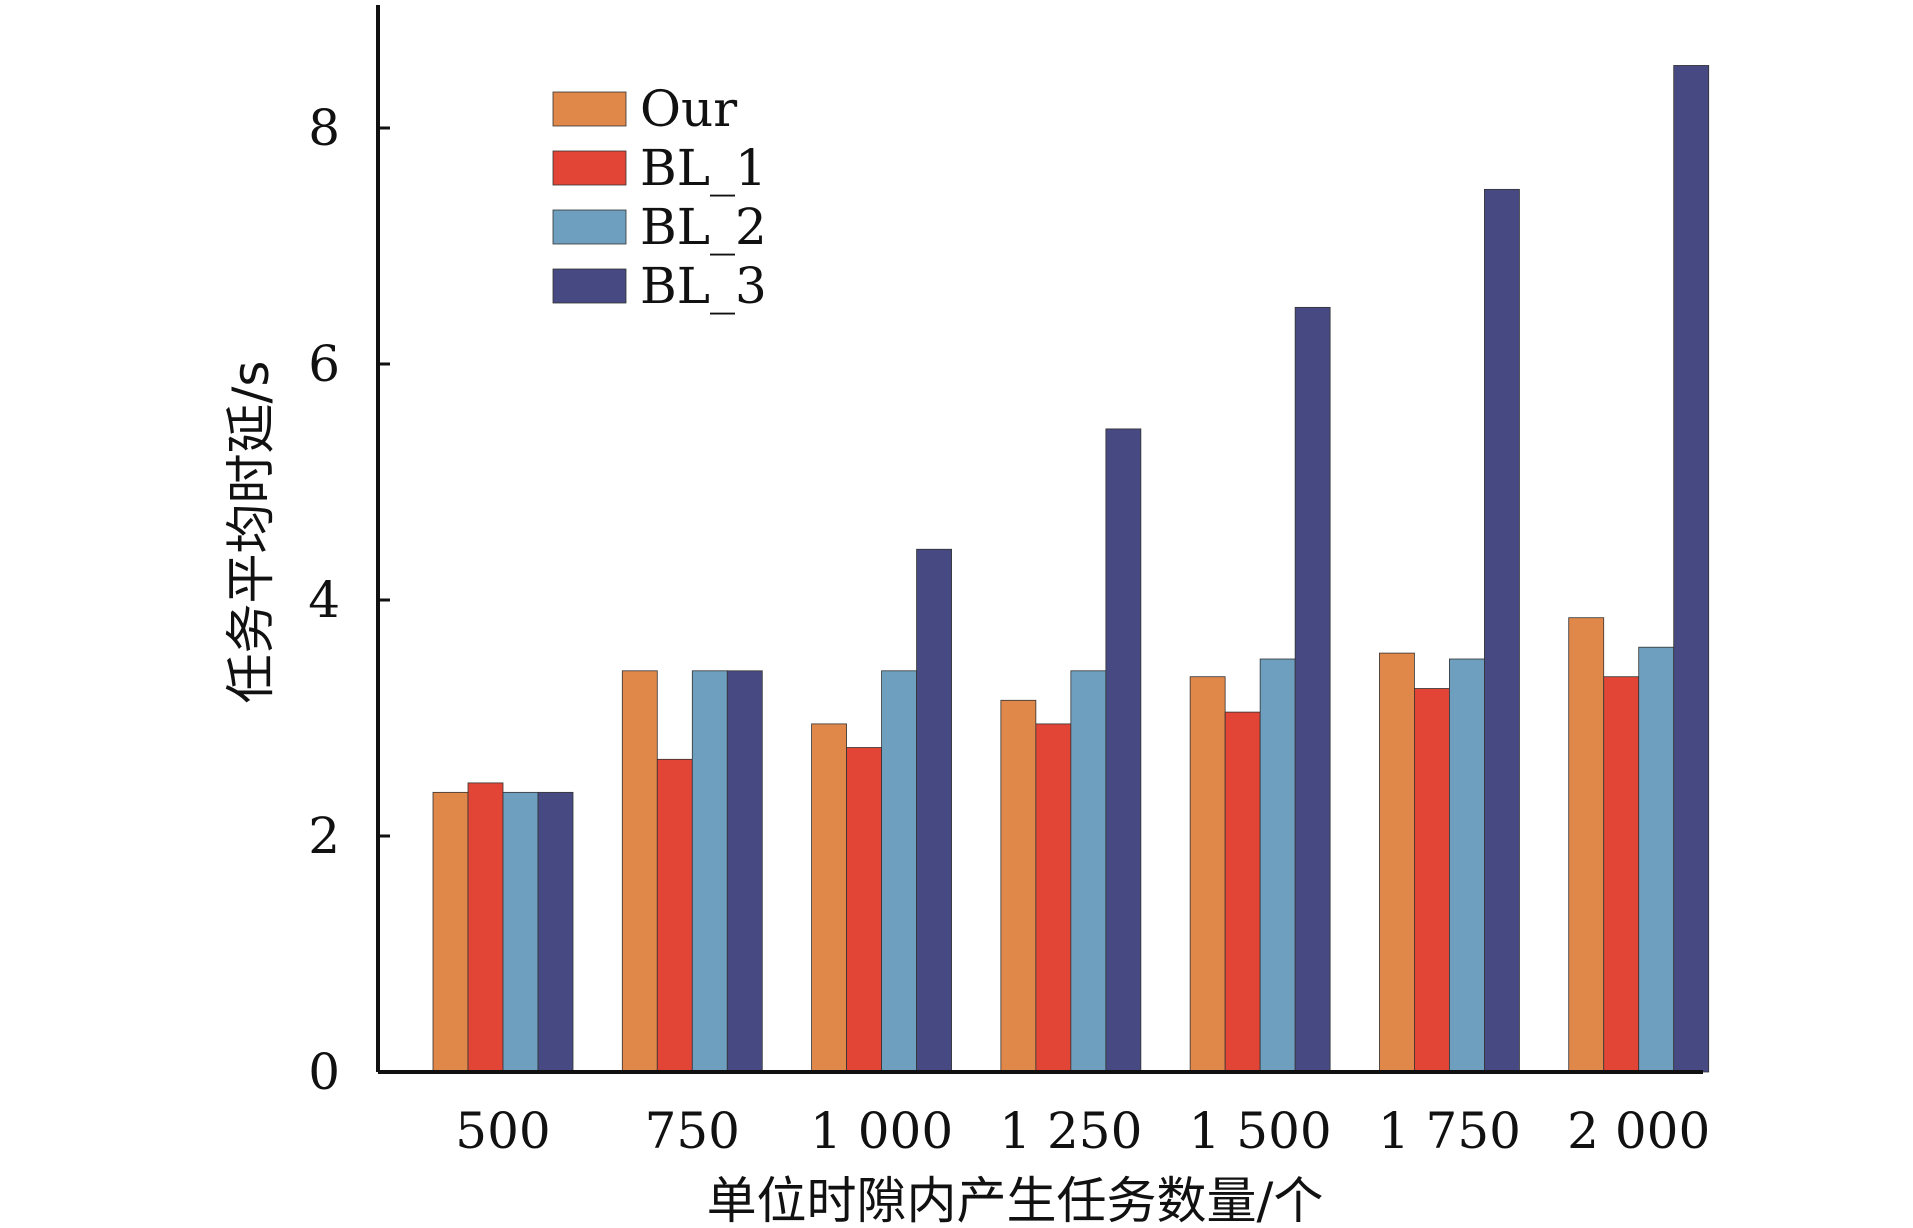 The image size is (1913, 1228). What do you see at coordinates (251, 532) in the screenshot?
I see `y-axis-title: 任务平均时延/s` at bounding box center [251, 532].